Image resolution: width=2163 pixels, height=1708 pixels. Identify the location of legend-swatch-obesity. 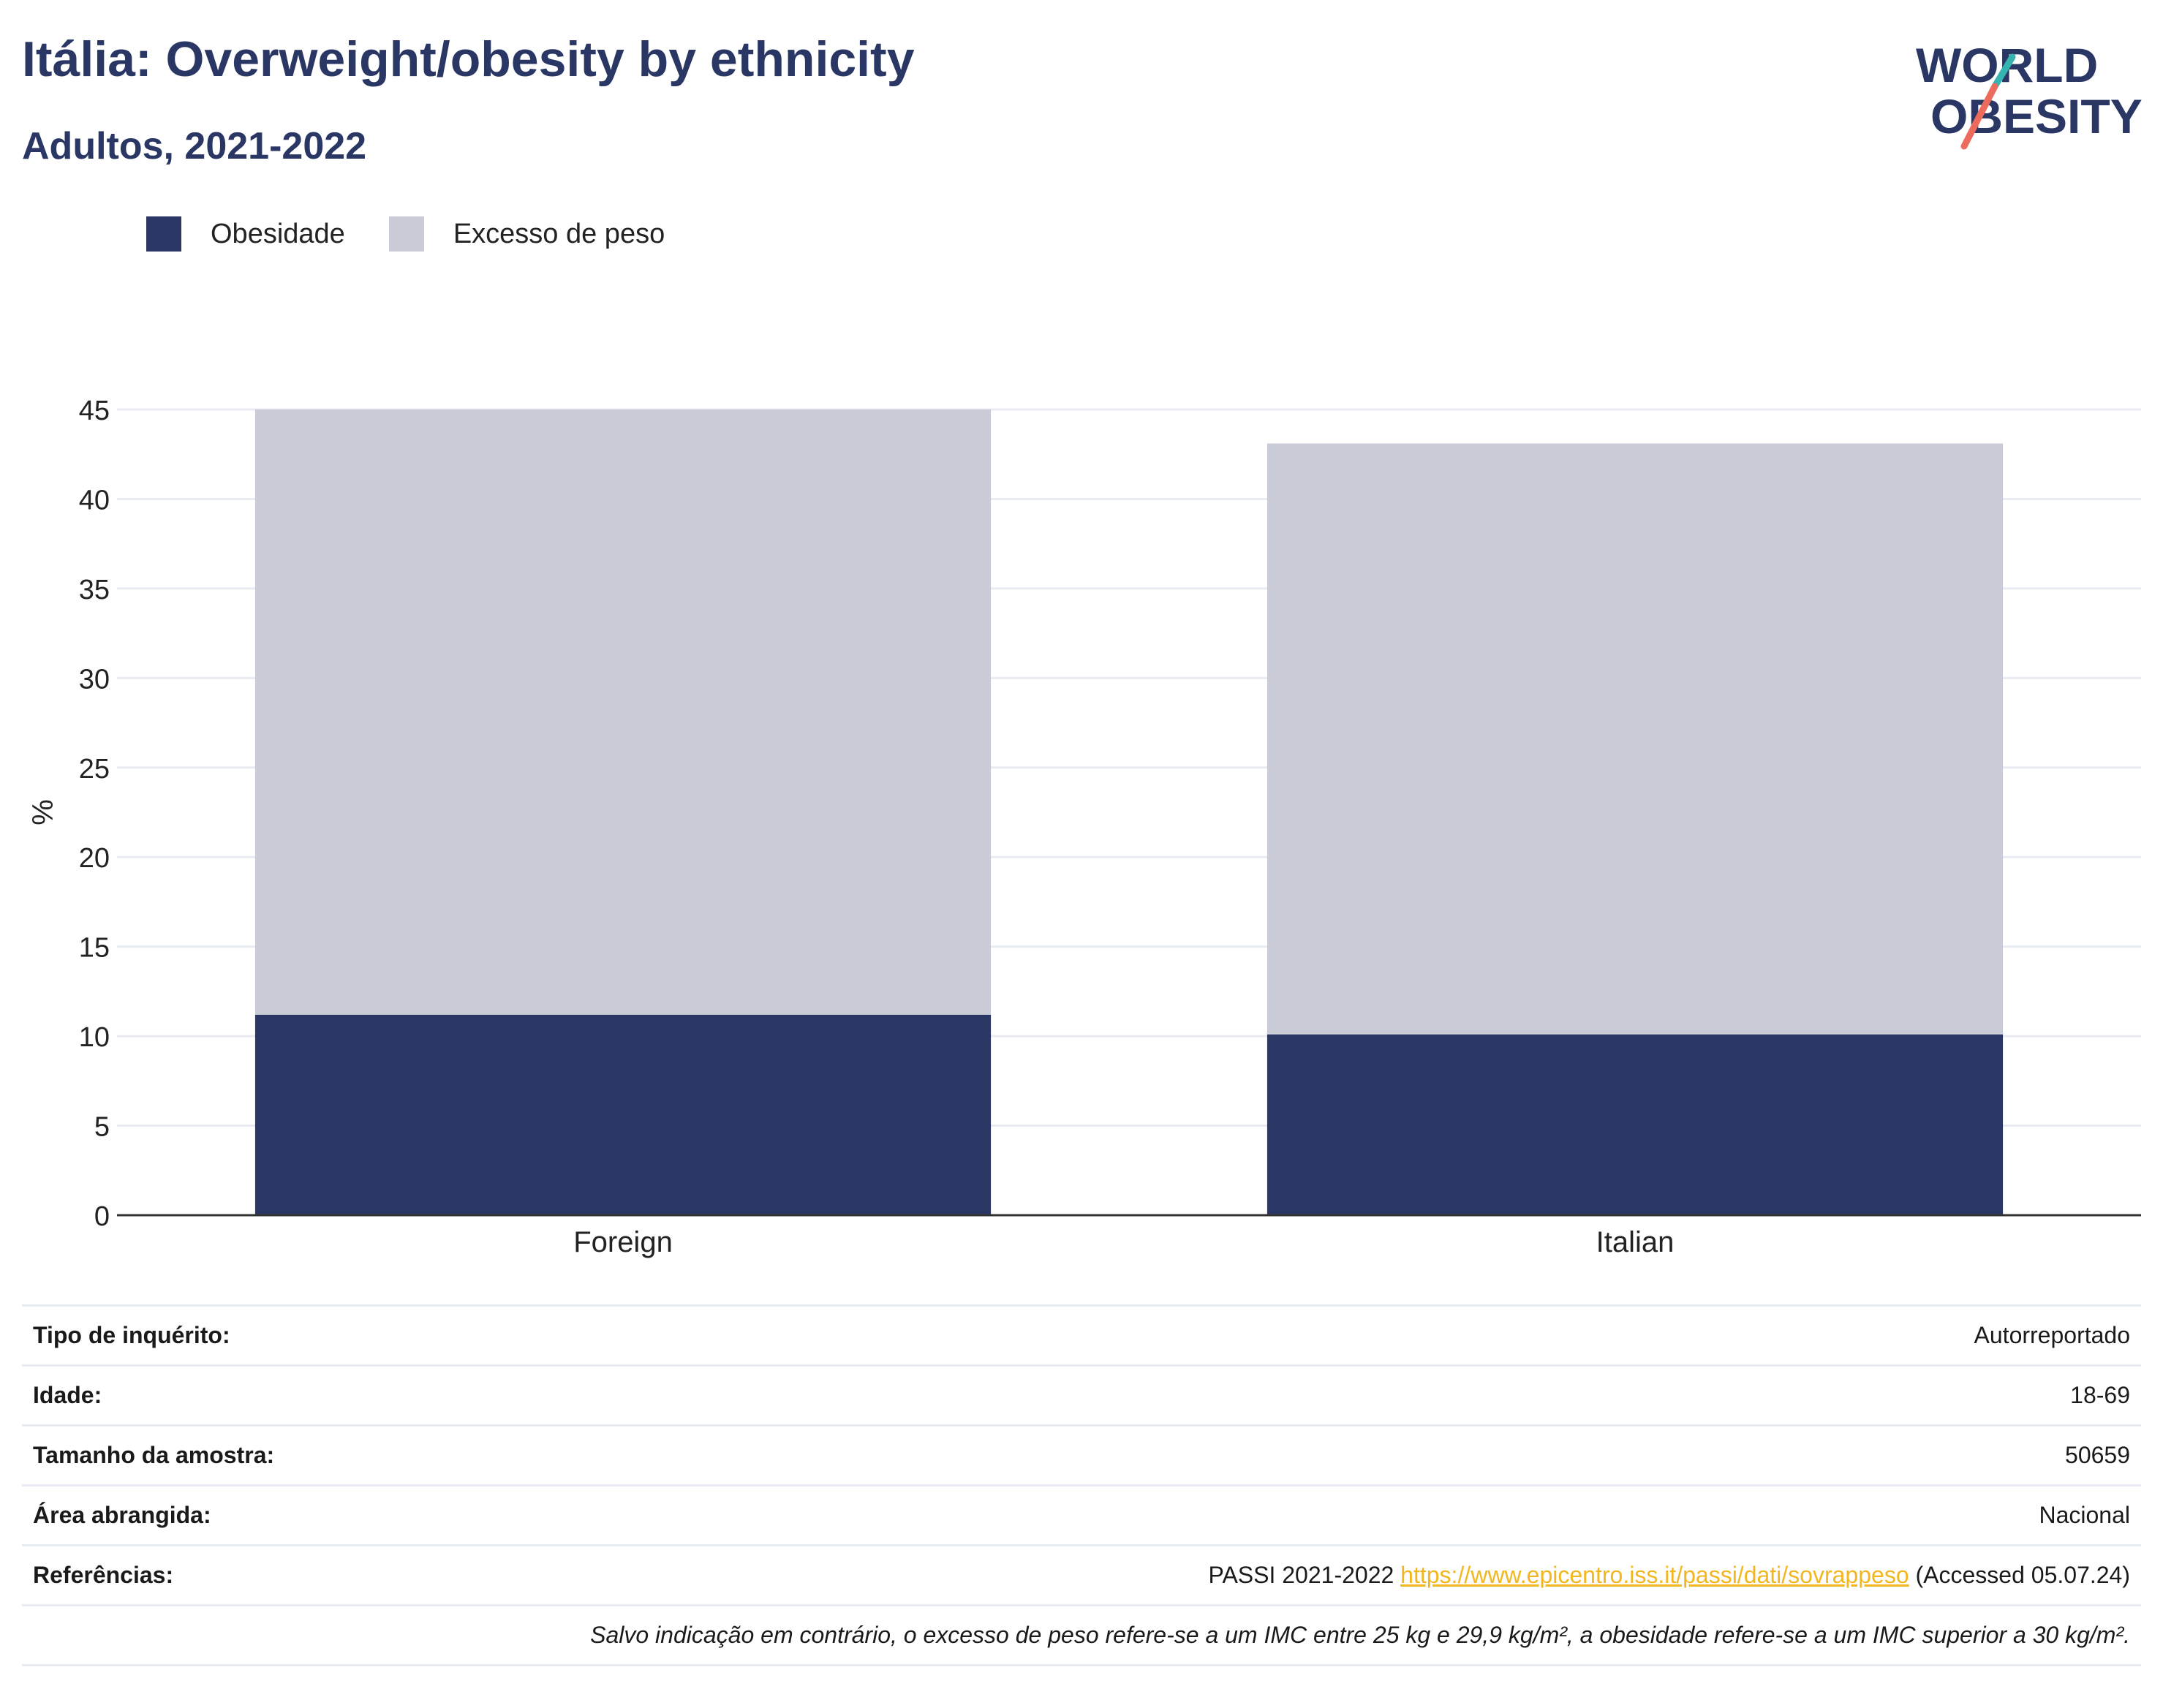
(164, 234).